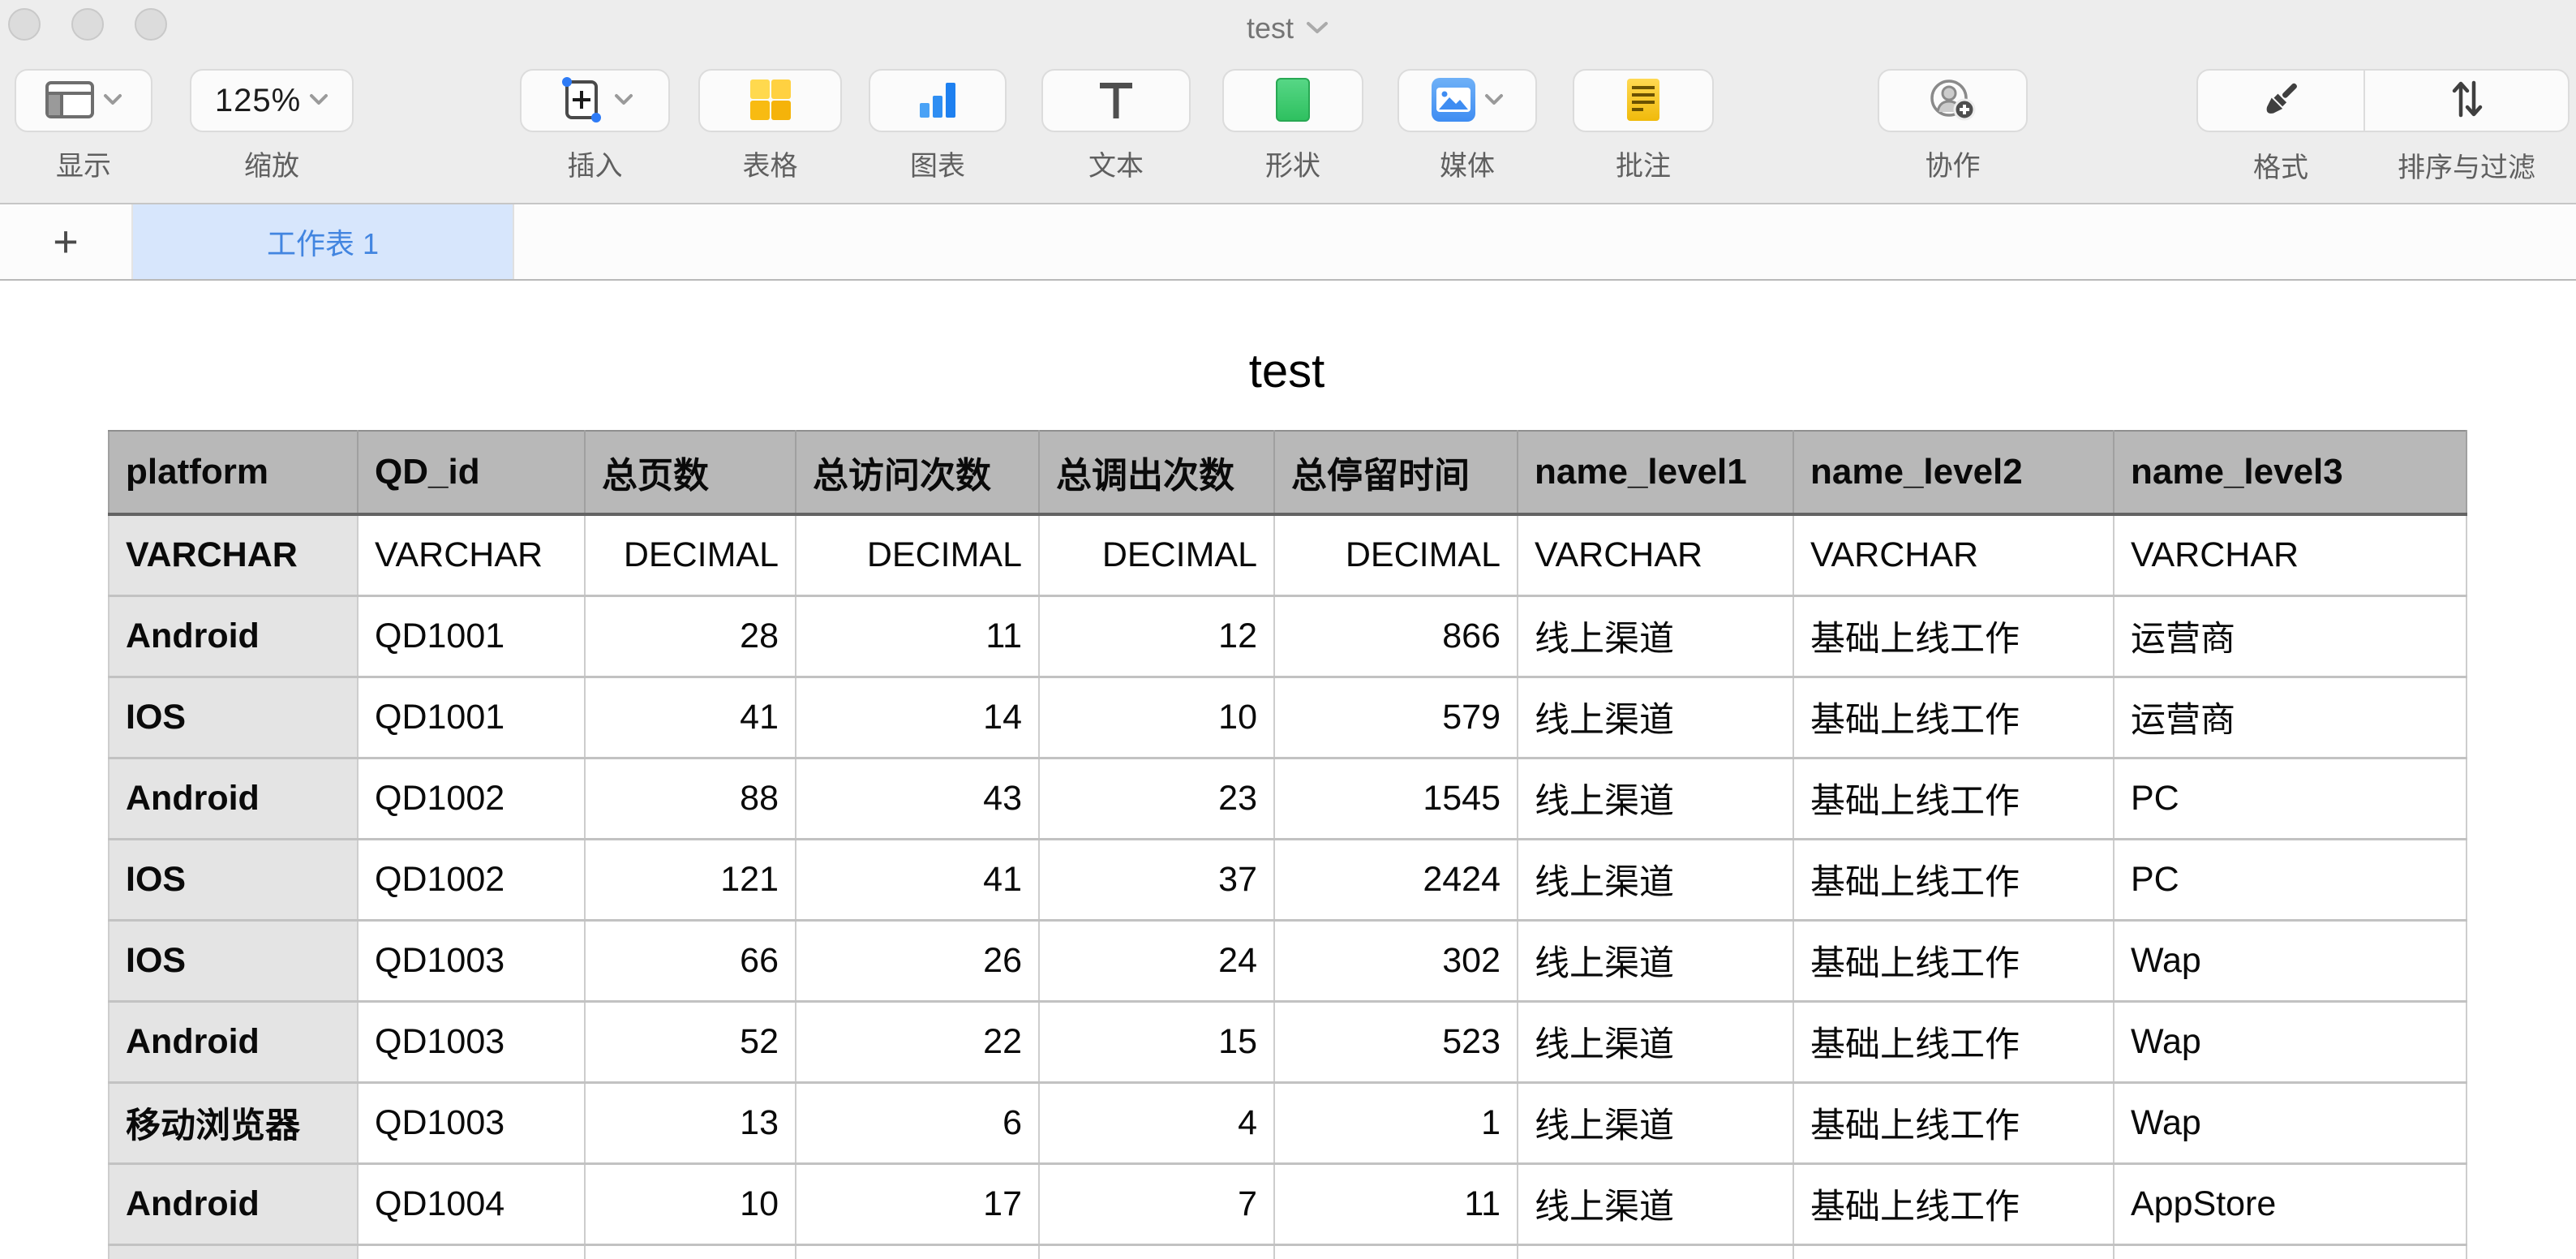 The image size is (2576, 1259). Describe the element at coordinates (2290, 473) in the screenshot. I see `column-header: name_level3` at that location.